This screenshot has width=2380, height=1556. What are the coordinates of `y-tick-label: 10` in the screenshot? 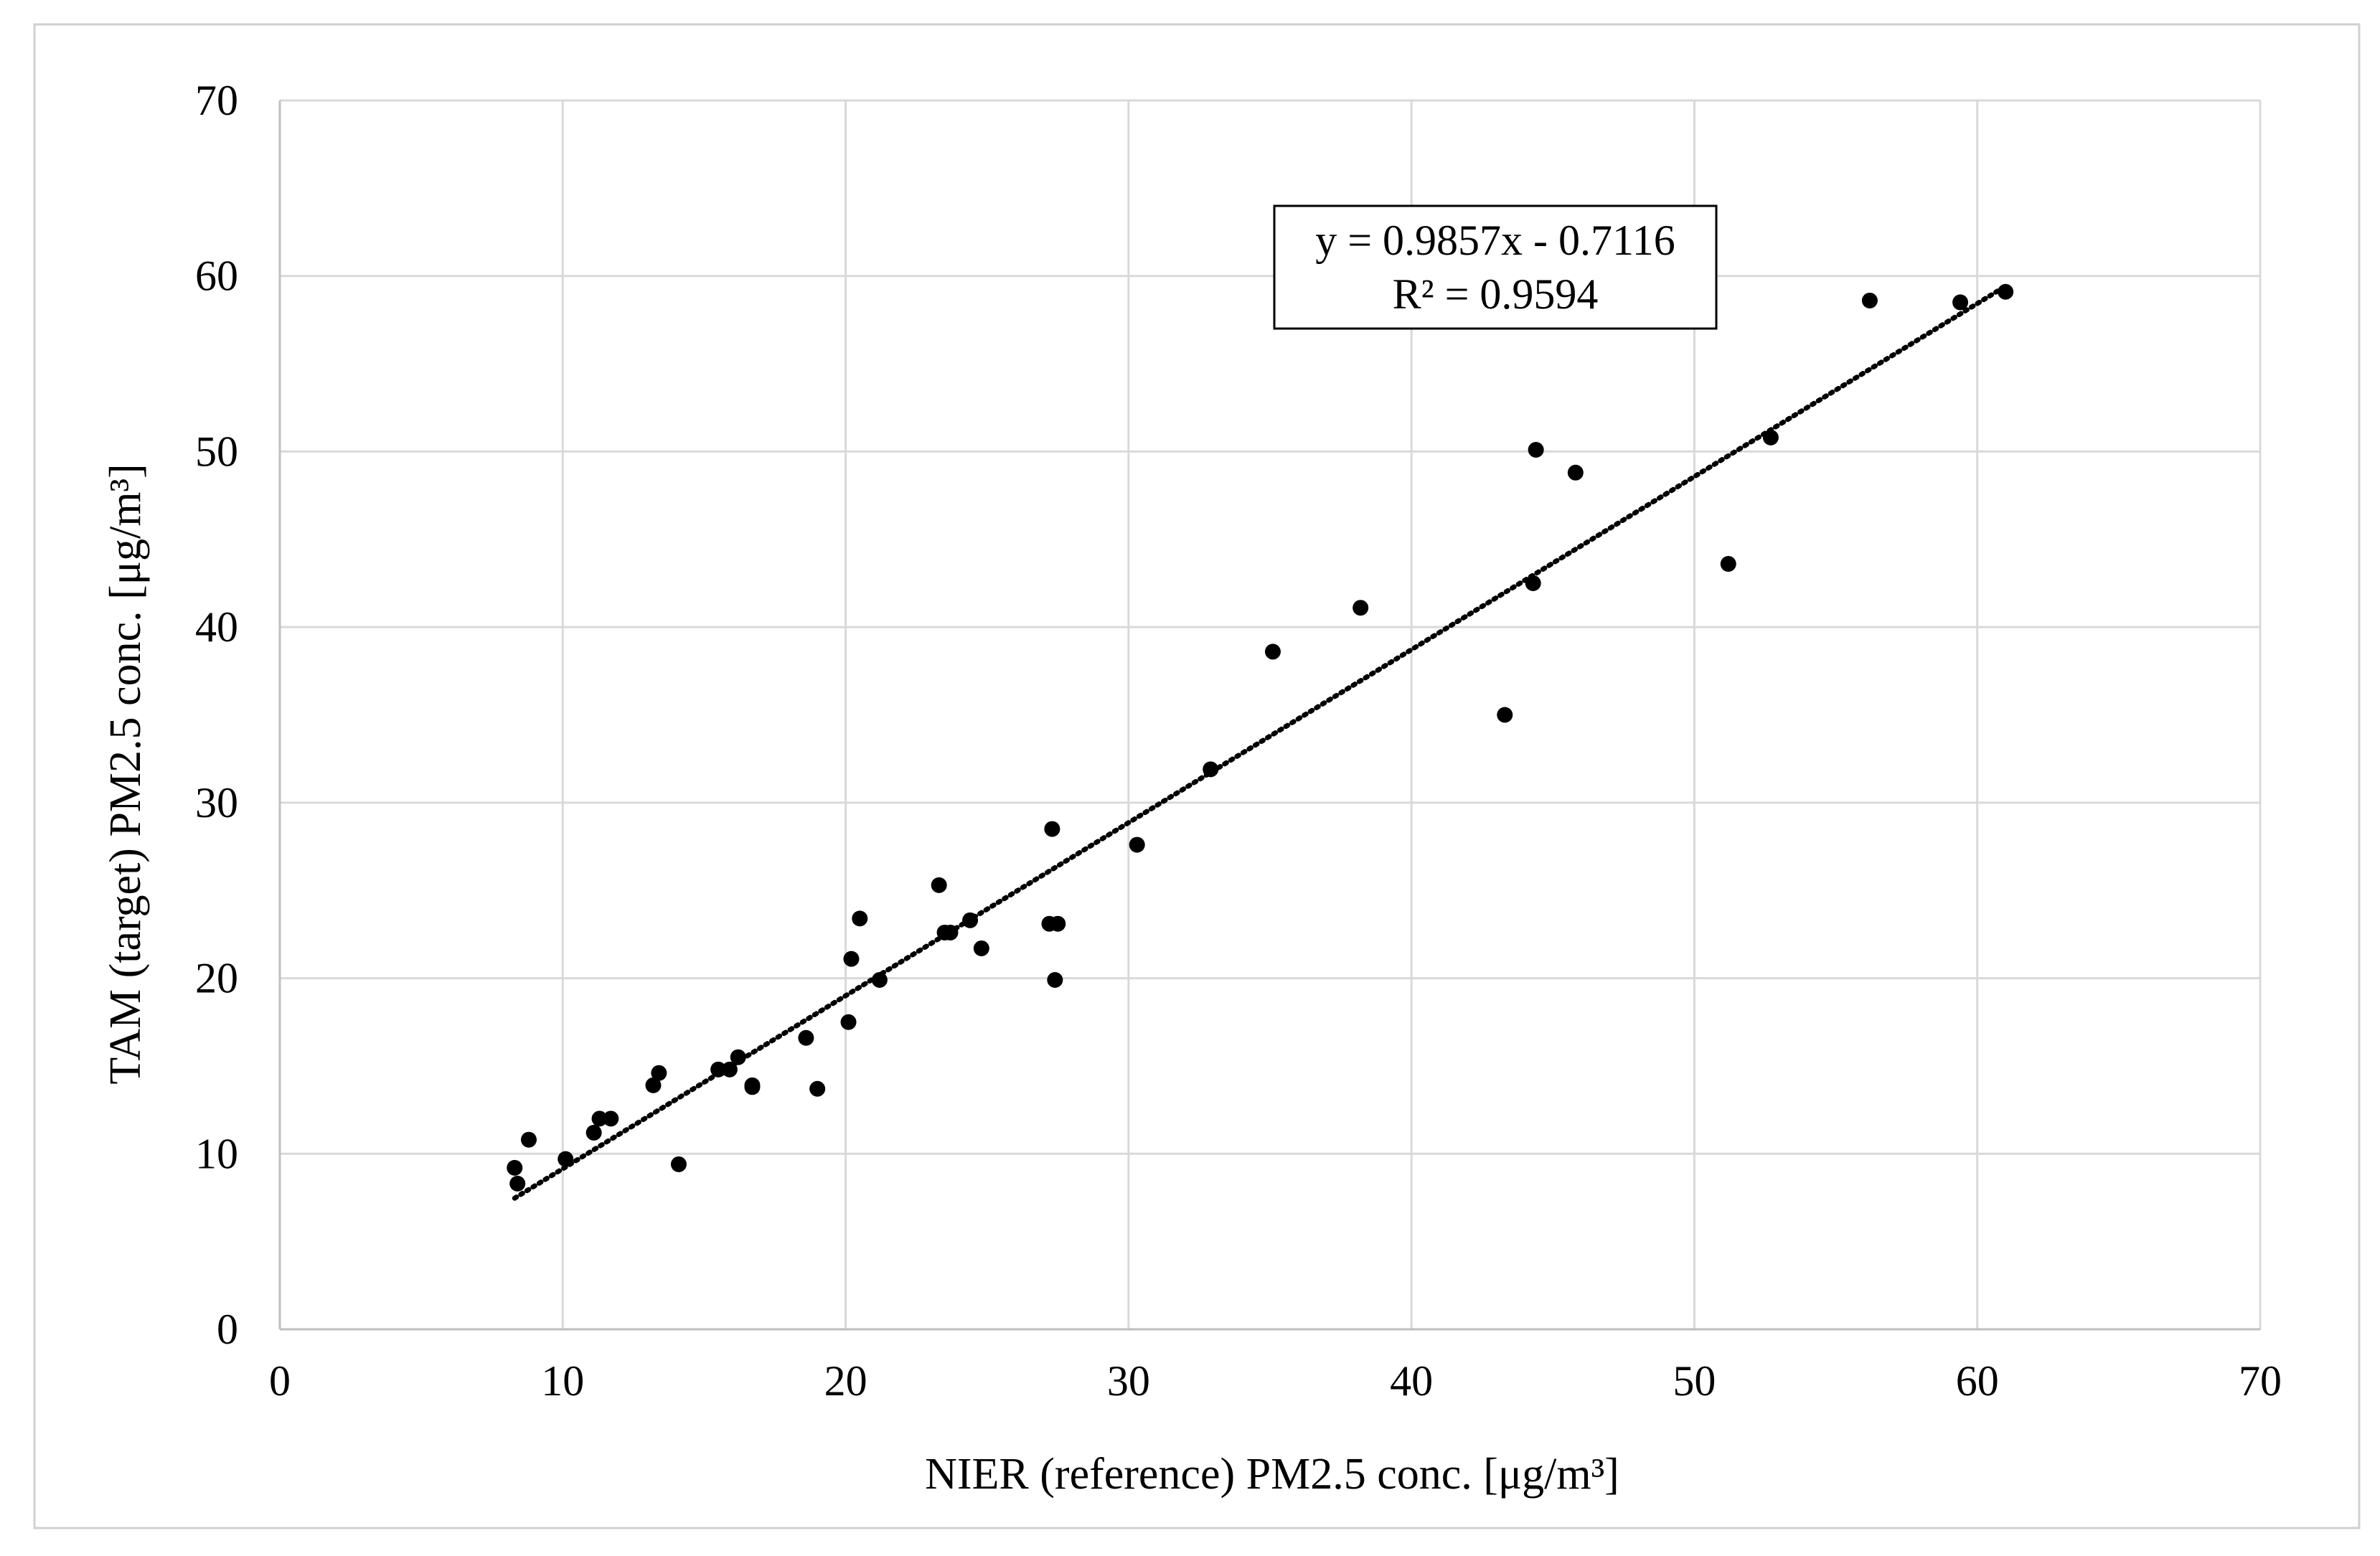 It's located at (216, 1153).